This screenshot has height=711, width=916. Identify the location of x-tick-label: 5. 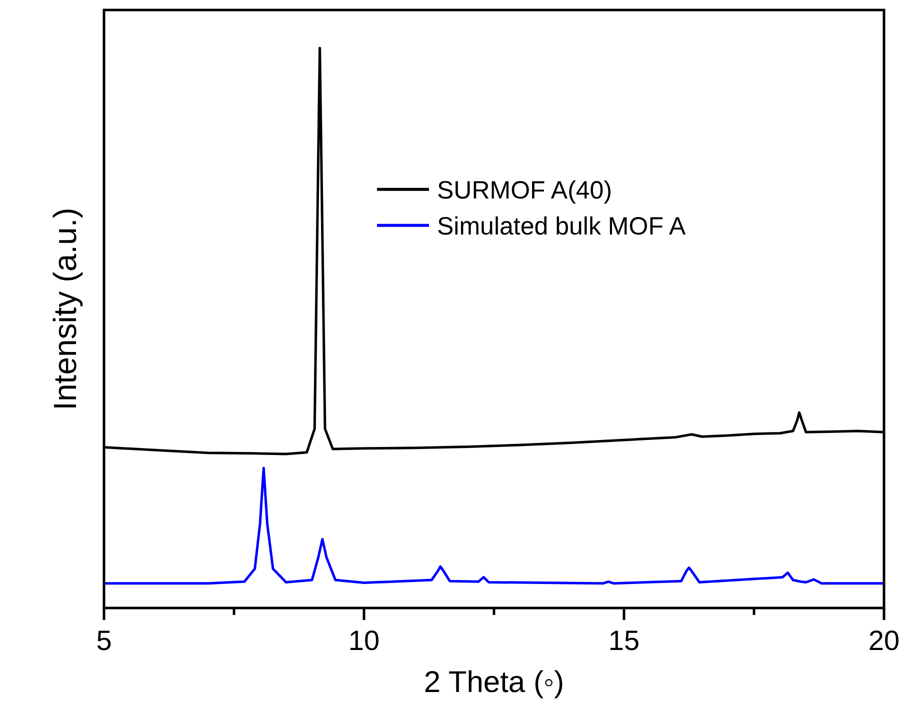
(104, 640).